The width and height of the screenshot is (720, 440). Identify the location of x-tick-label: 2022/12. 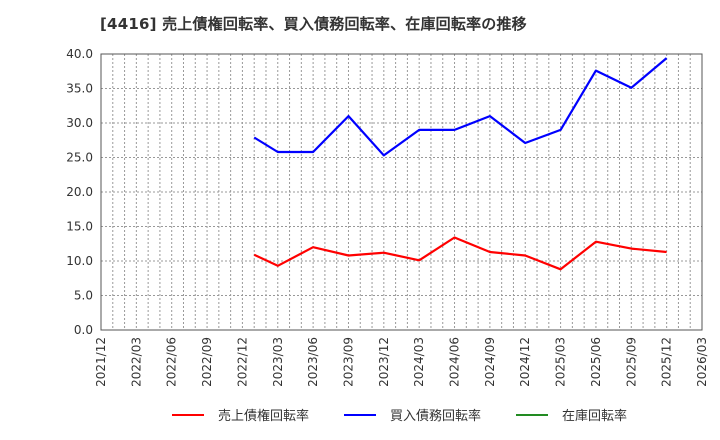
(242, 362).